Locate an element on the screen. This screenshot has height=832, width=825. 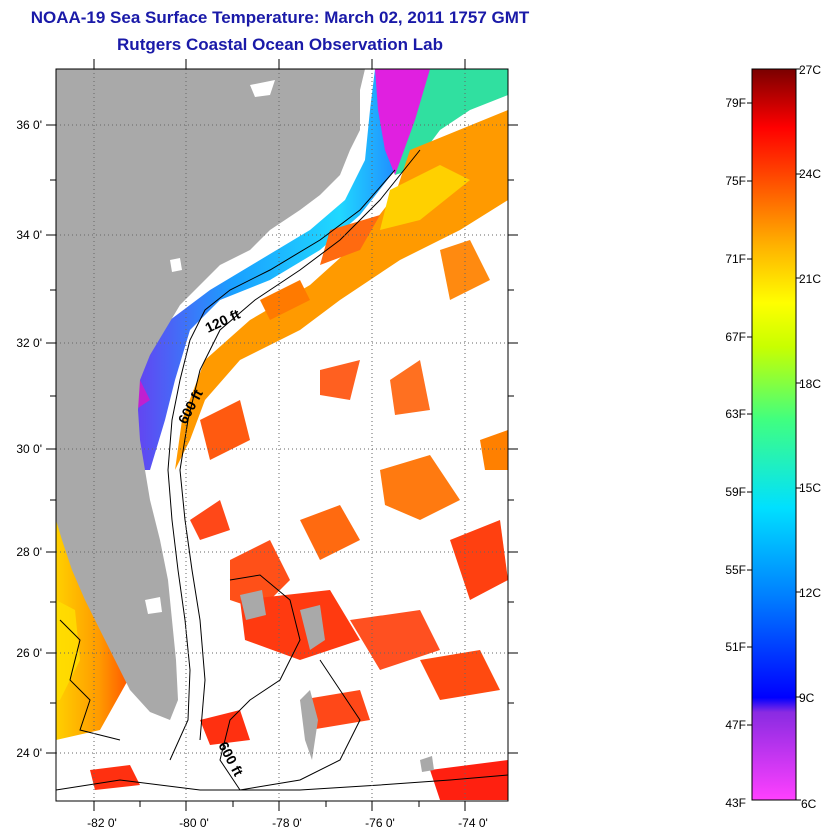
colorbar-c-label: 21C is located at coordinates (810, 279).